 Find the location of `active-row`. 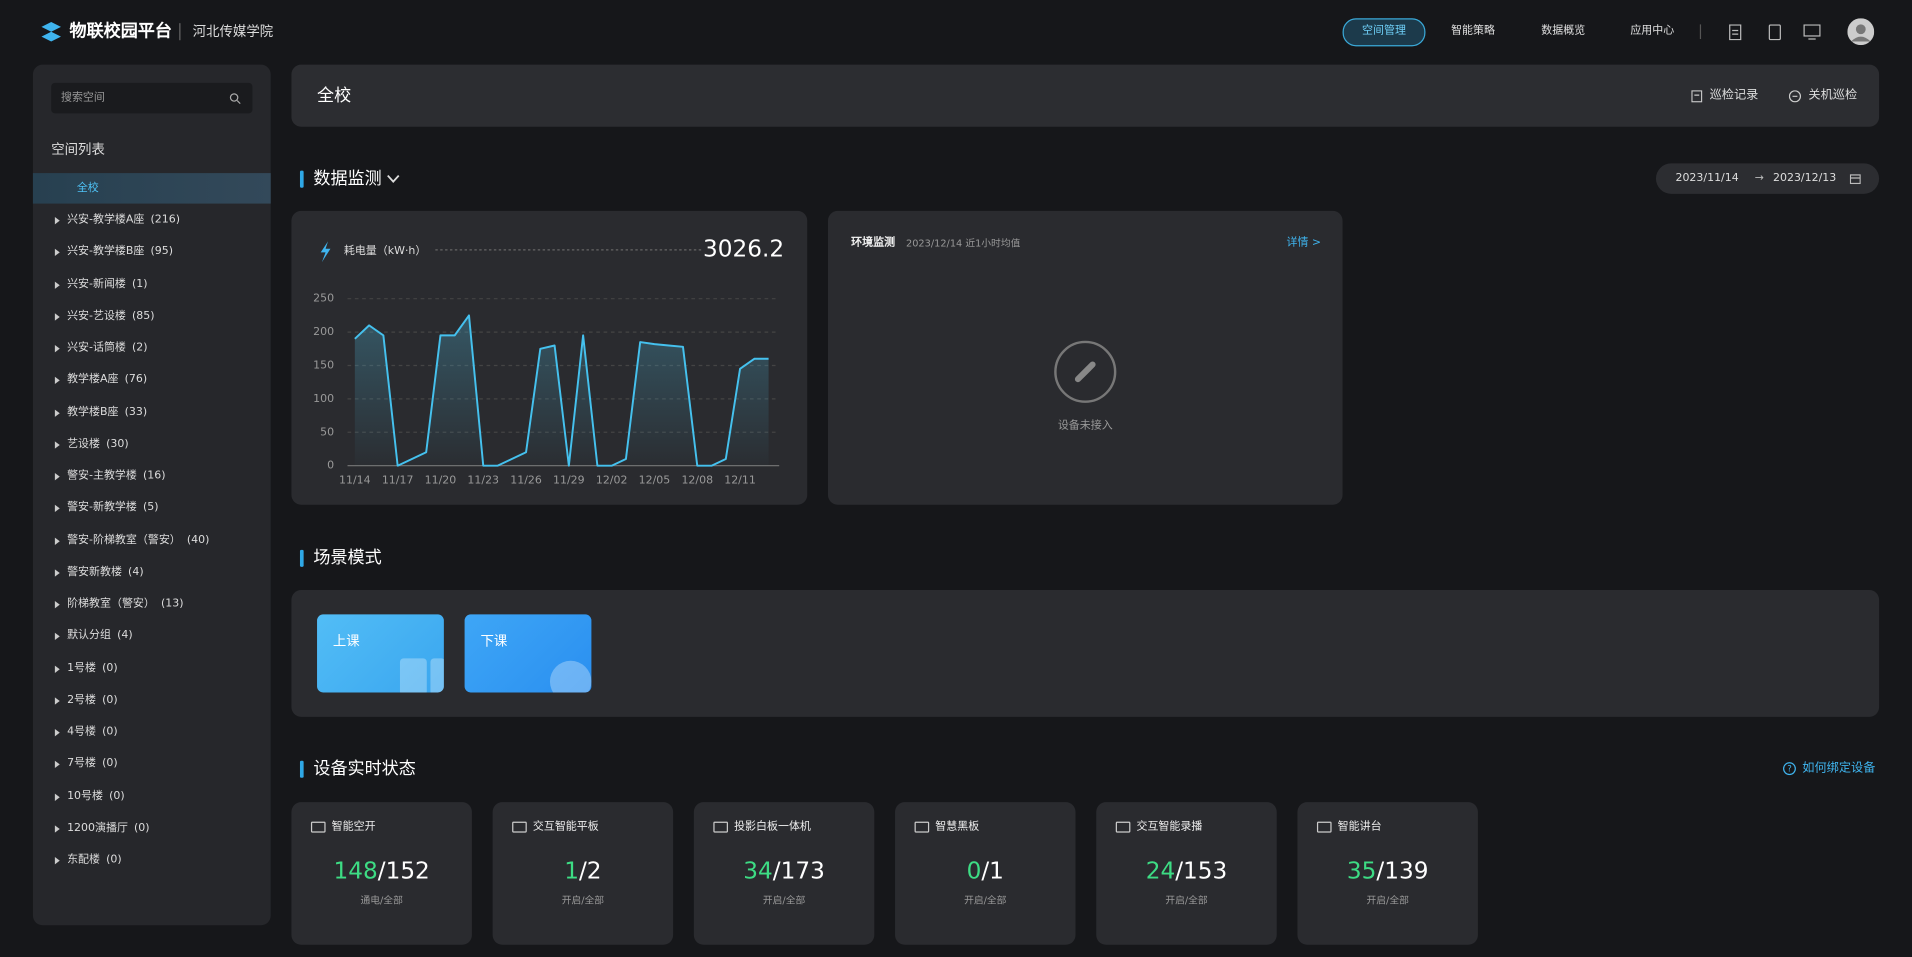

active-row is located at coordinates (151, 188).